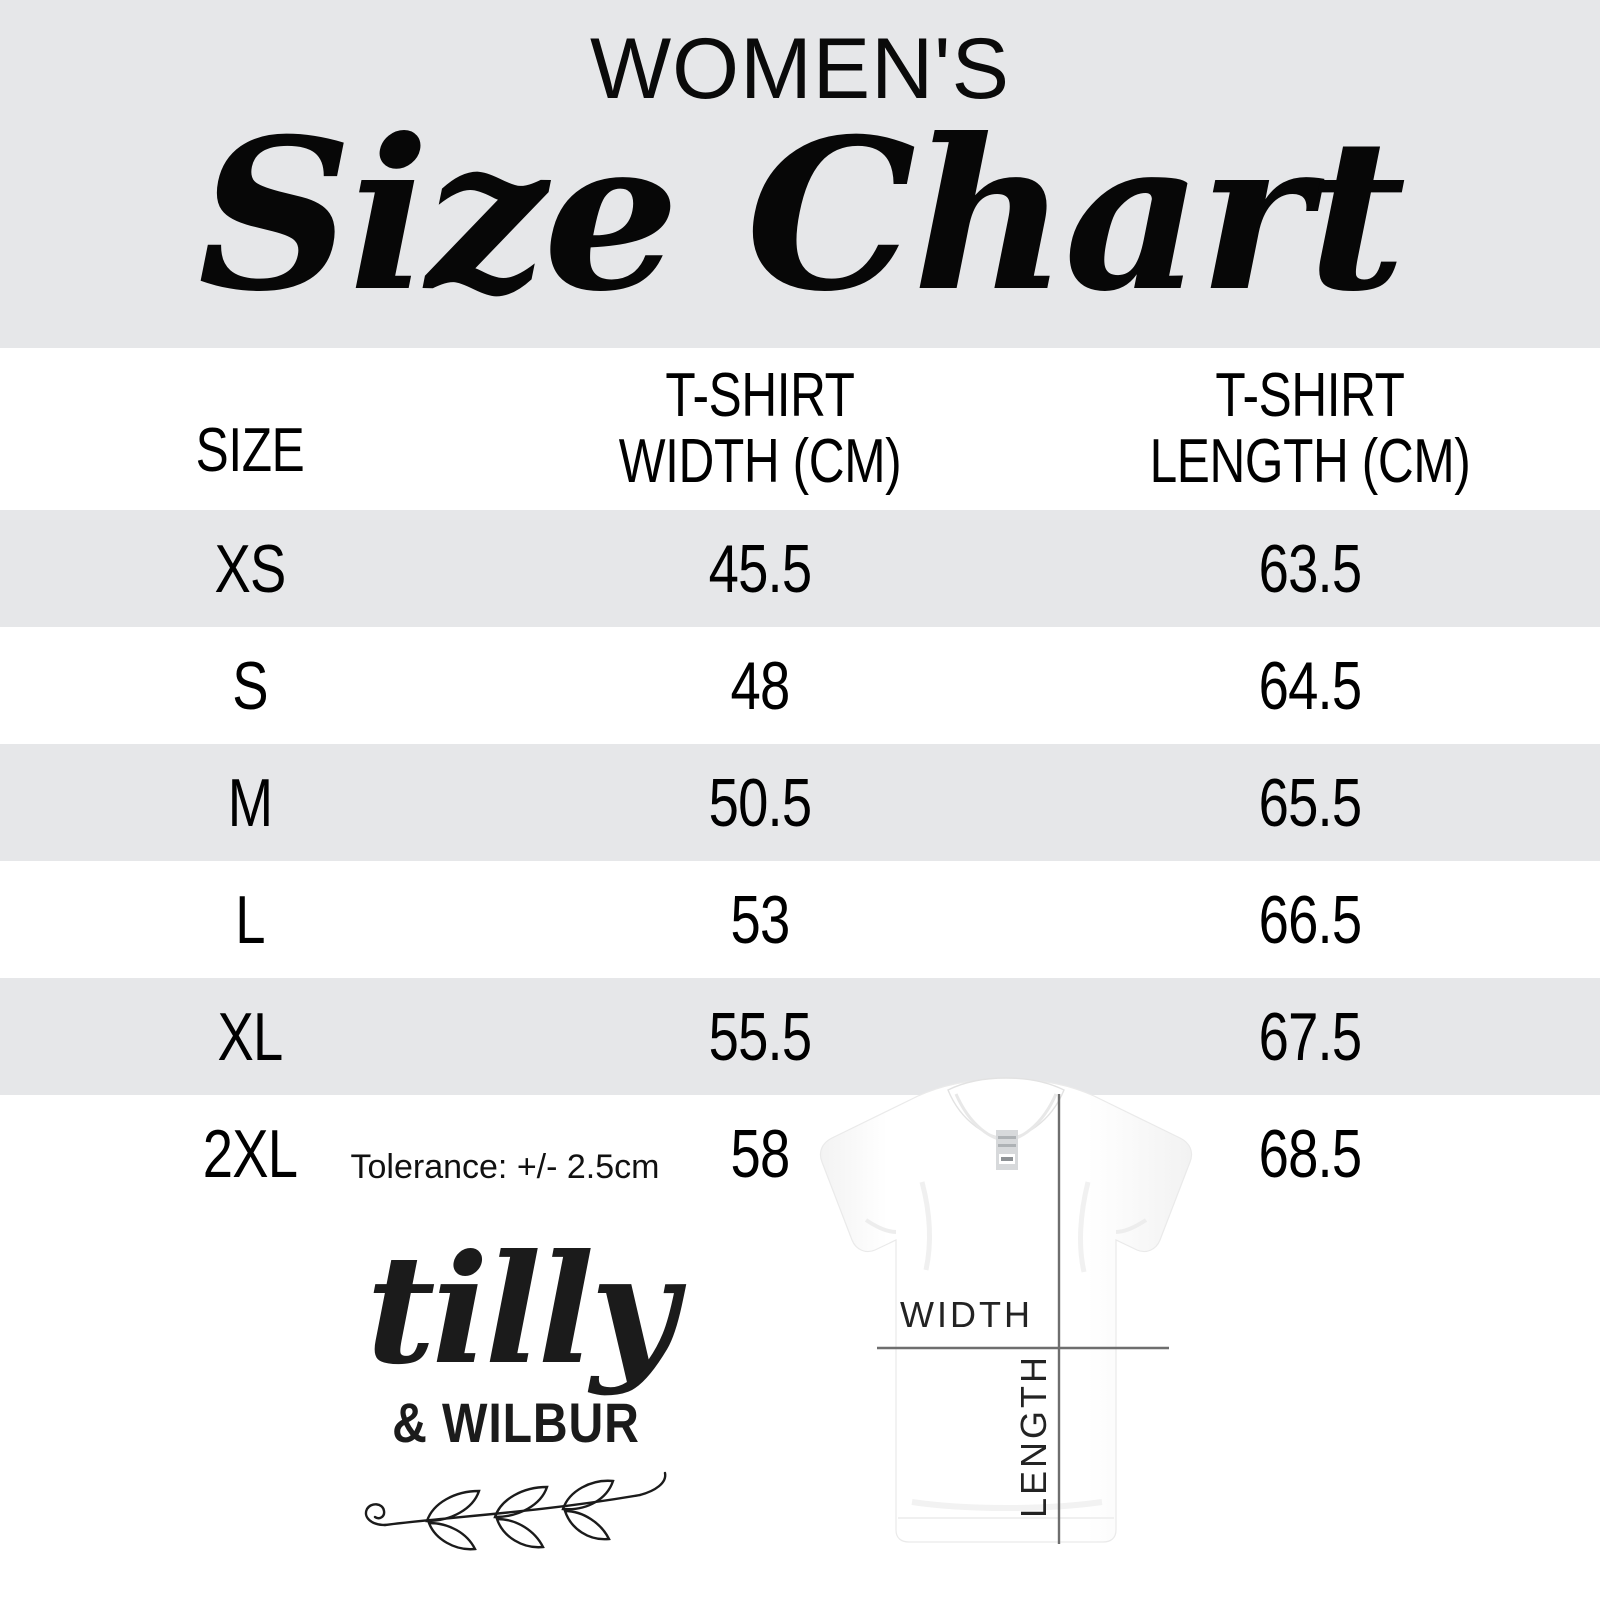  Describe the element at coordinates (1310, 1153) in the screenshot. I see `cell-length: 68.5` at that location.